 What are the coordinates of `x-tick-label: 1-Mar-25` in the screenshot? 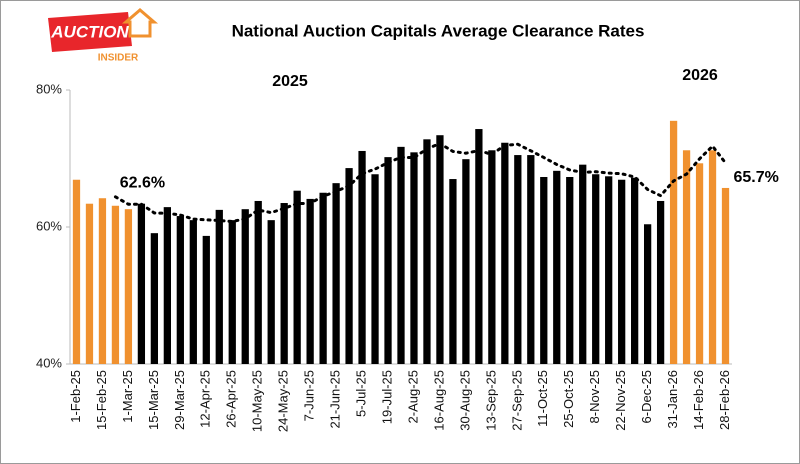 It's located at (127, 396).